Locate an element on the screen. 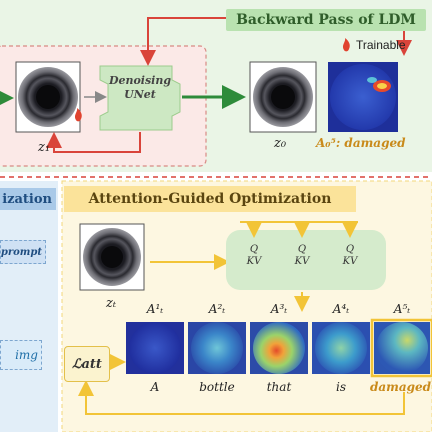 This screenshot has height=432, width=432. attention-title: Attention-Guided Optimization is located at coordinates (210, 199).